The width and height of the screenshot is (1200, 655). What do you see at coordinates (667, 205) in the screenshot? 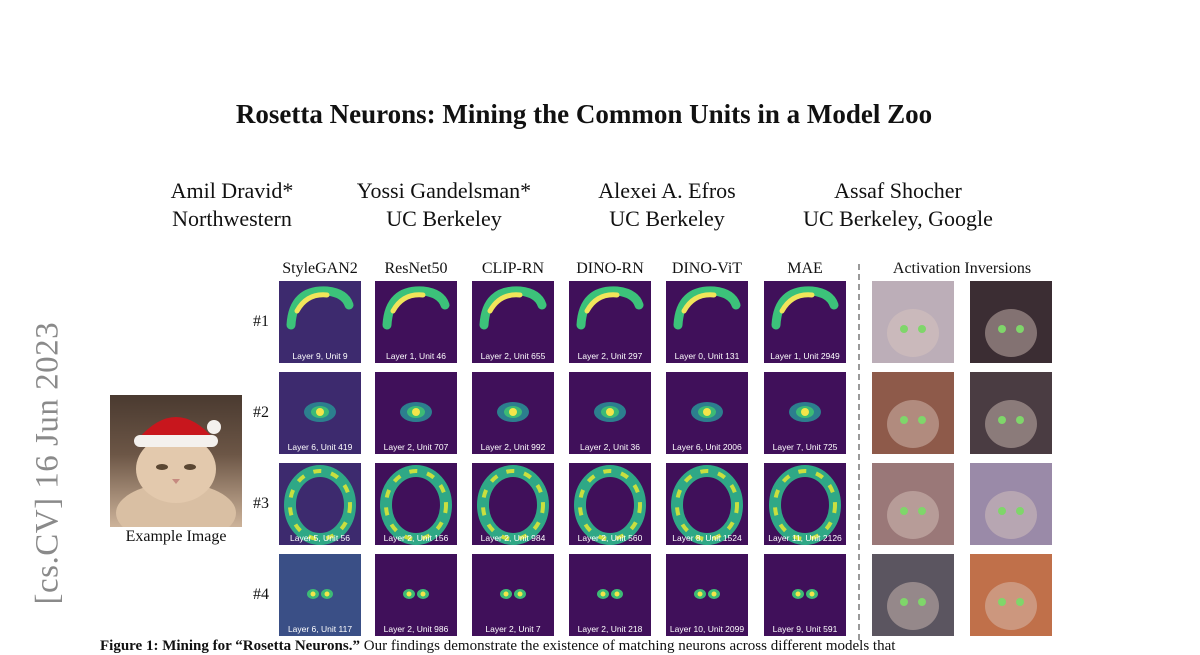
I see `author-block: Alexei A. Efros UC Berkeley` at bounding box center [667, 205].